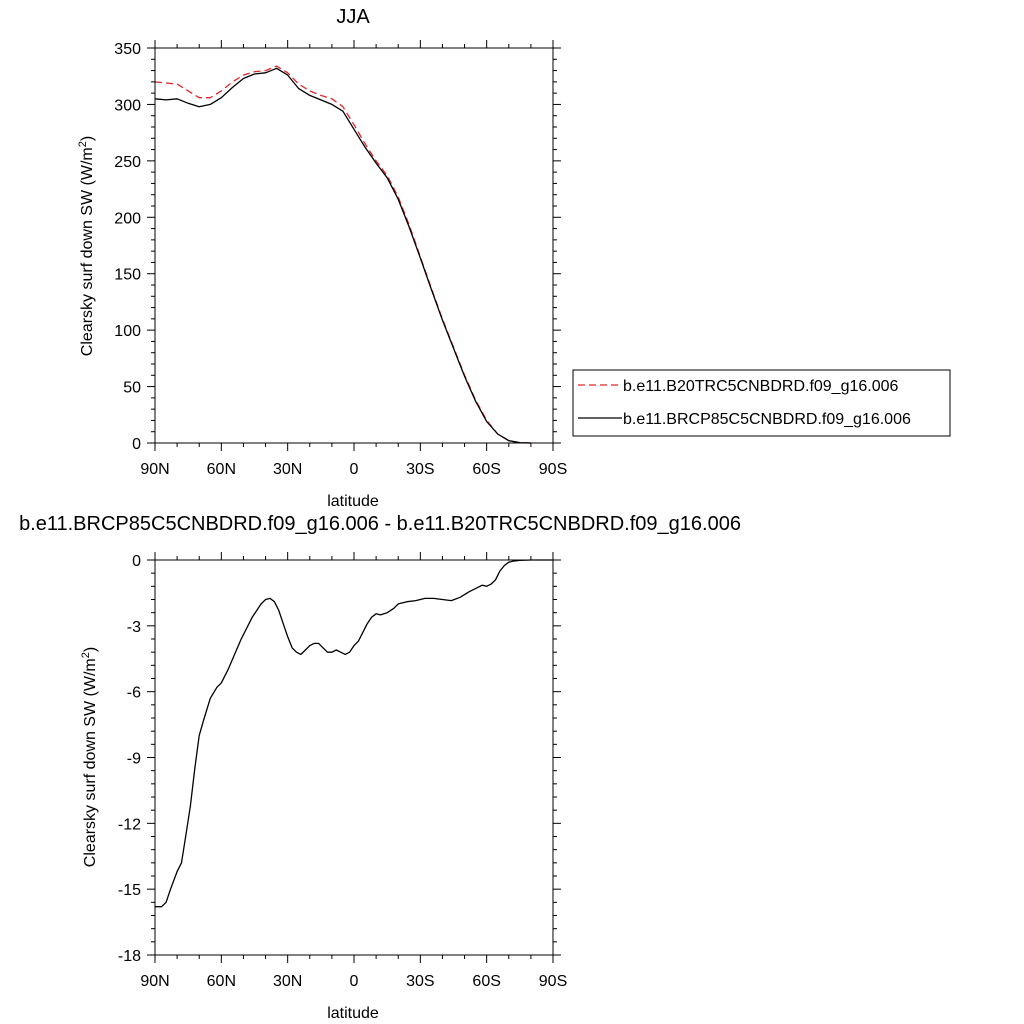  What do you see at coordinates (221, 981) in the screenshot?
I see `bottom-x-tick-label: 60N` at bounding box center [221, 981].